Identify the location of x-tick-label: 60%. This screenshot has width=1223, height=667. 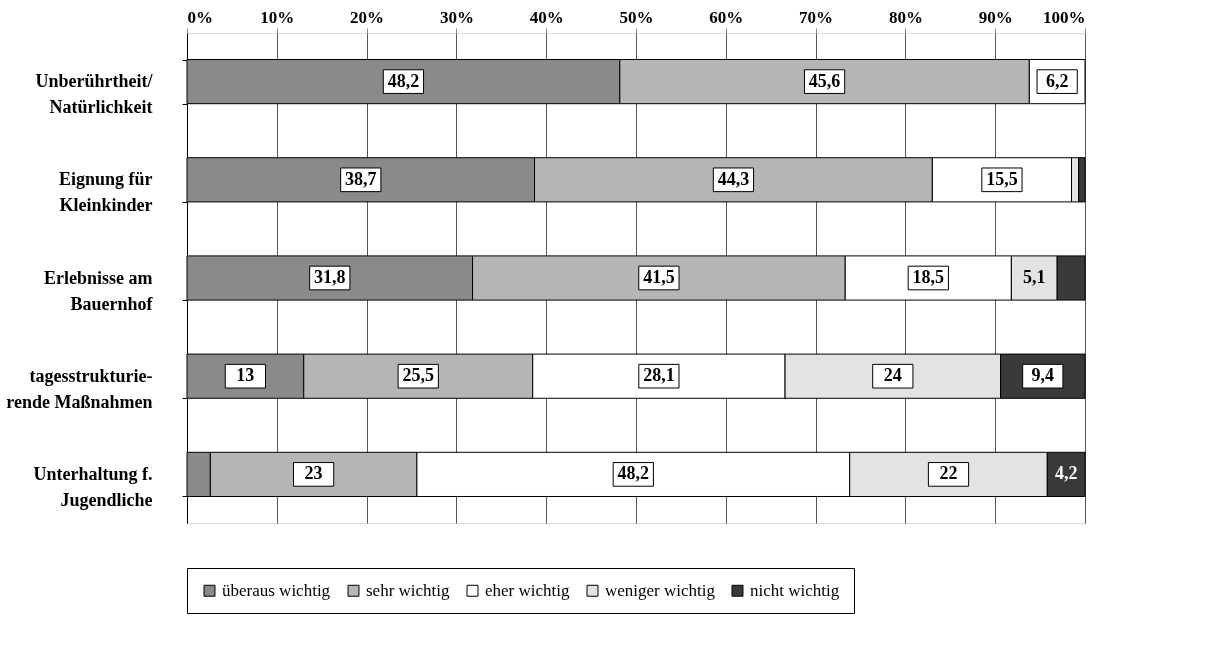
(726, 17).